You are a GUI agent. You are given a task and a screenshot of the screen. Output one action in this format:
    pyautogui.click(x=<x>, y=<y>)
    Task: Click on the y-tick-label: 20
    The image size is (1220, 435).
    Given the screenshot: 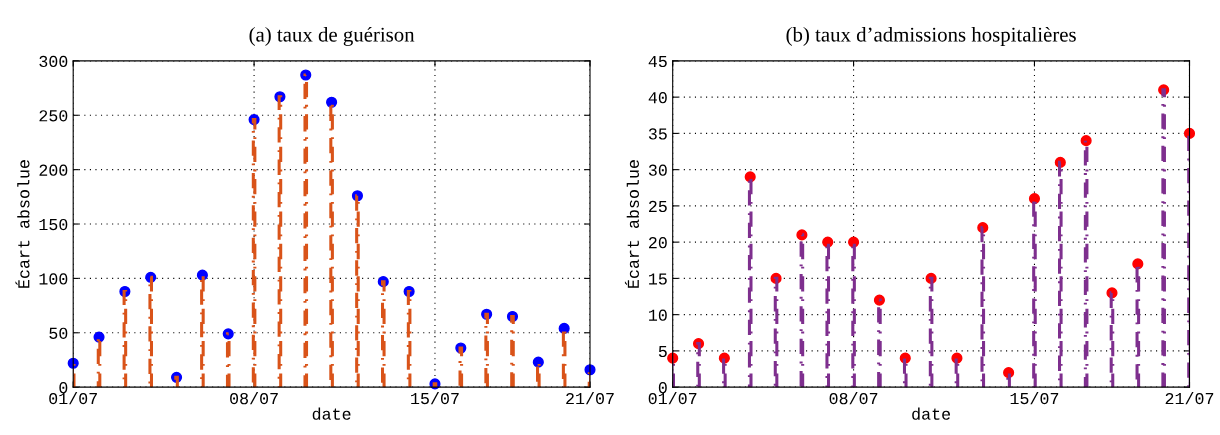 What is the action you would take?
    pyautogui.click(x=658, y=243)
    